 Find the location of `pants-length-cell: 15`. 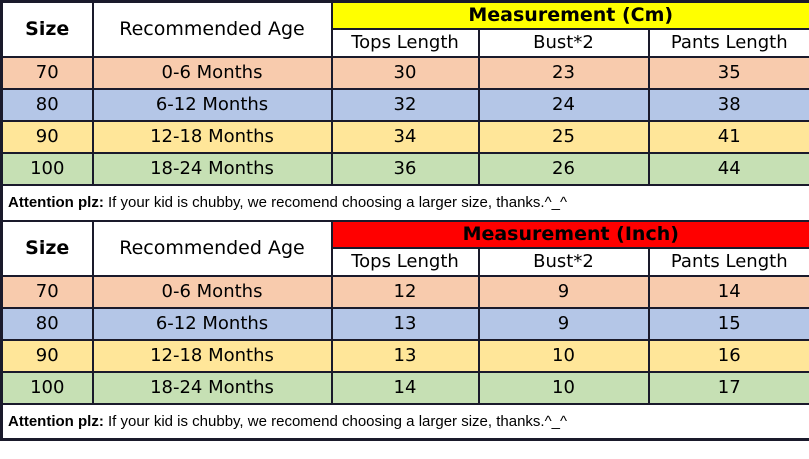

pants-length-cell: 15 is located at coordinates (728, 323).